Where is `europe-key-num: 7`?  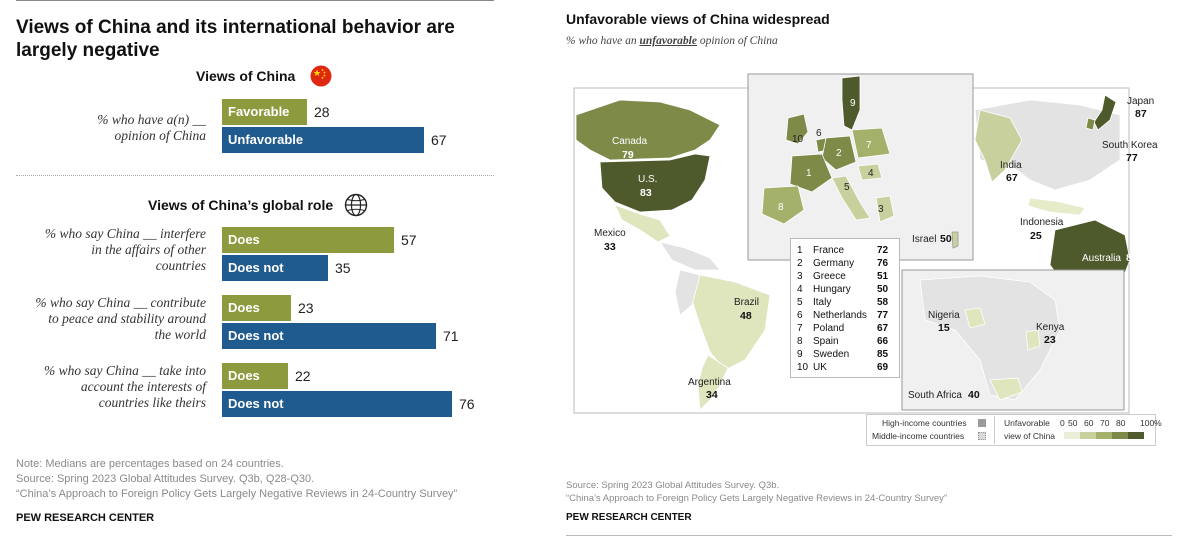
europe-key-num: 7 is located at coordinates (800, 328).